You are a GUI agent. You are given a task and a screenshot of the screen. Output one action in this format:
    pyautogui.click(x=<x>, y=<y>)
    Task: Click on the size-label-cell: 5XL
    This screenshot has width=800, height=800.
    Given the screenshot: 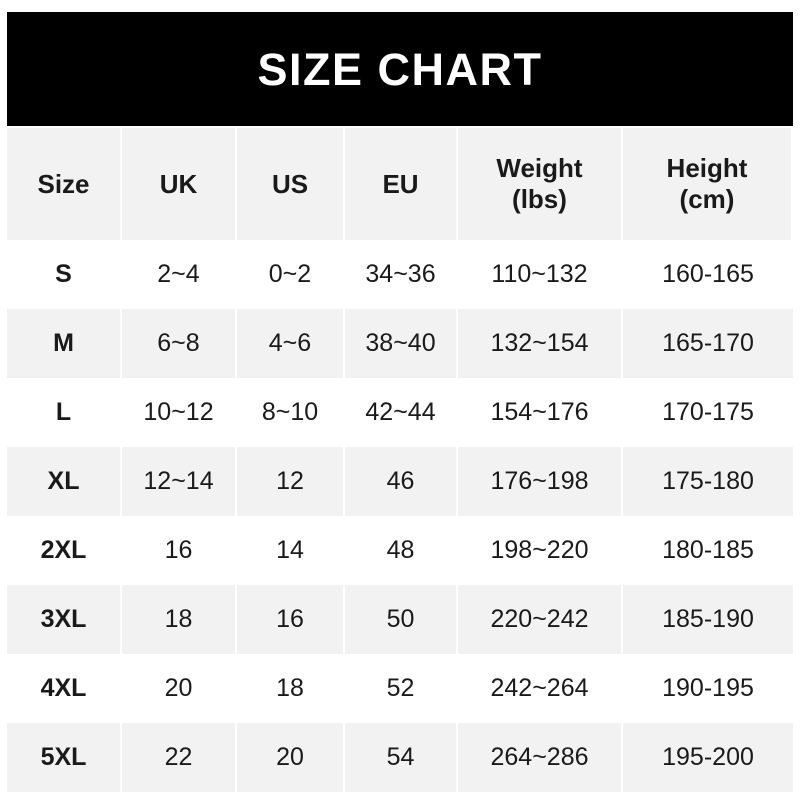 What is the action you would take?
    pyautogui.click(x=64, y=757)
    